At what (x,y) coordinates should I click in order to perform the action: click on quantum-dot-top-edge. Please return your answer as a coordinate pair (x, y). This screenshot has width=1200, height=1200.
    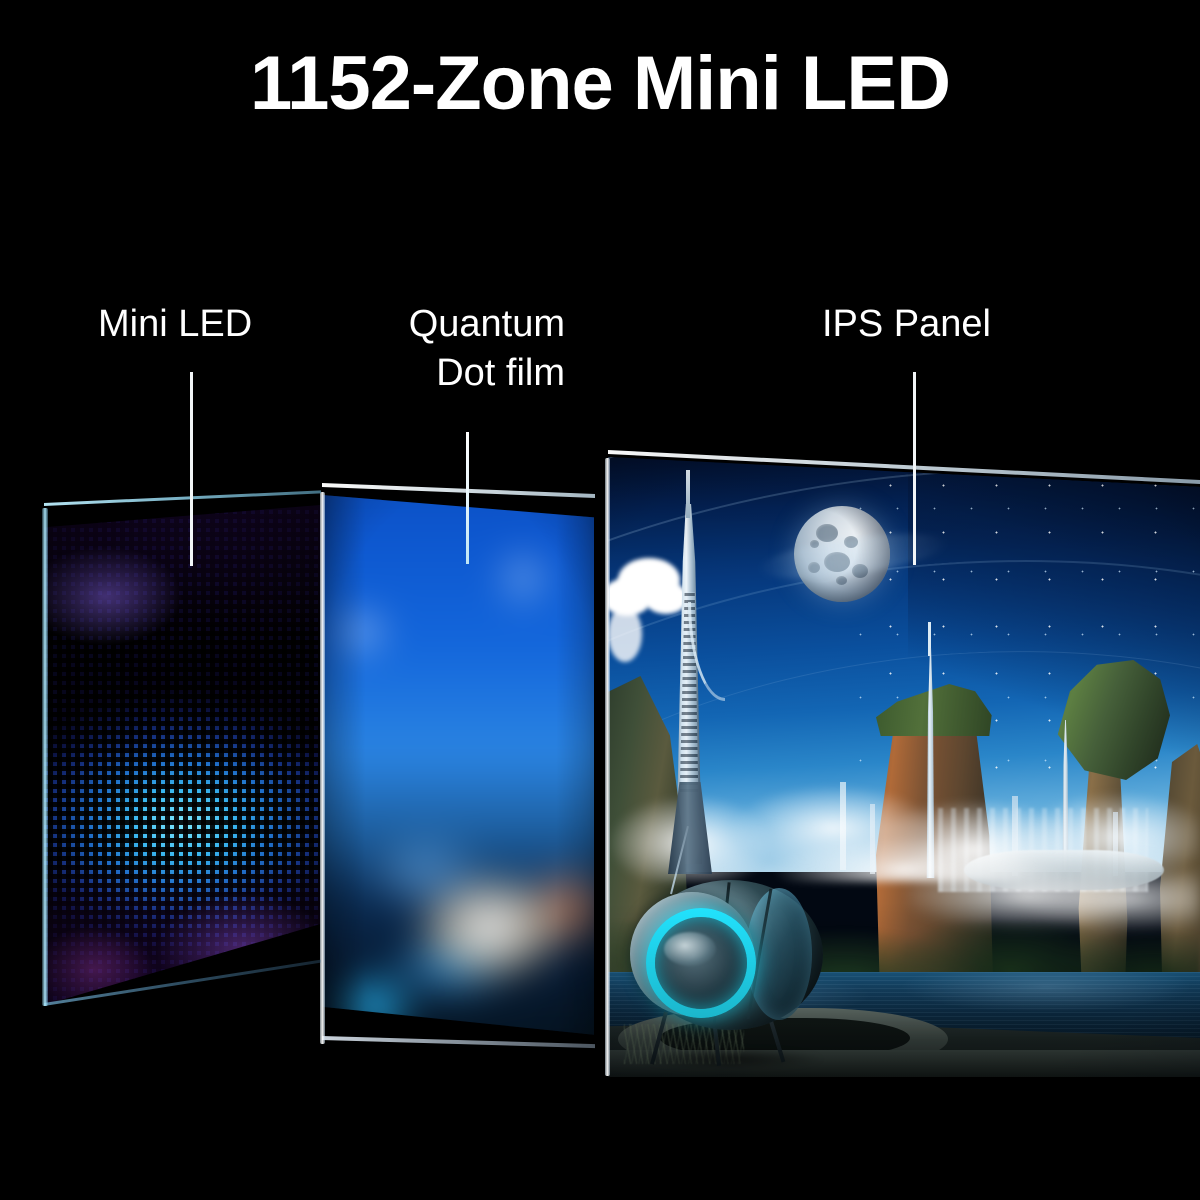
    Looking at the image, I should click on (458, 490).